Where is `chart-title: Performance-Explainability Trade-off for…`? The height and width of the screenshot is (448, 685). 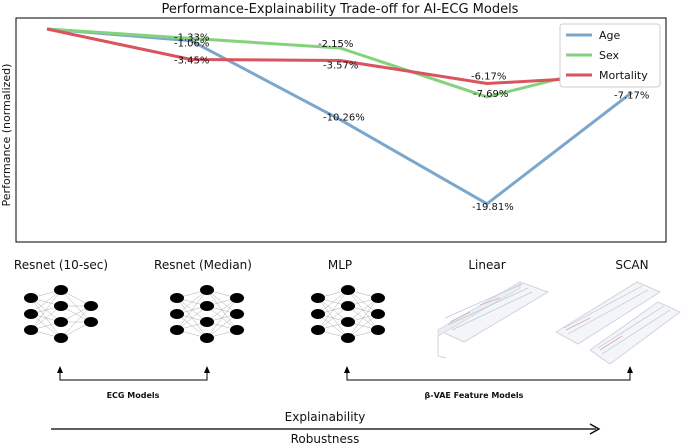
chart-title: Performance-Explainability Trade-off for… is located at coordinates (340, 9).